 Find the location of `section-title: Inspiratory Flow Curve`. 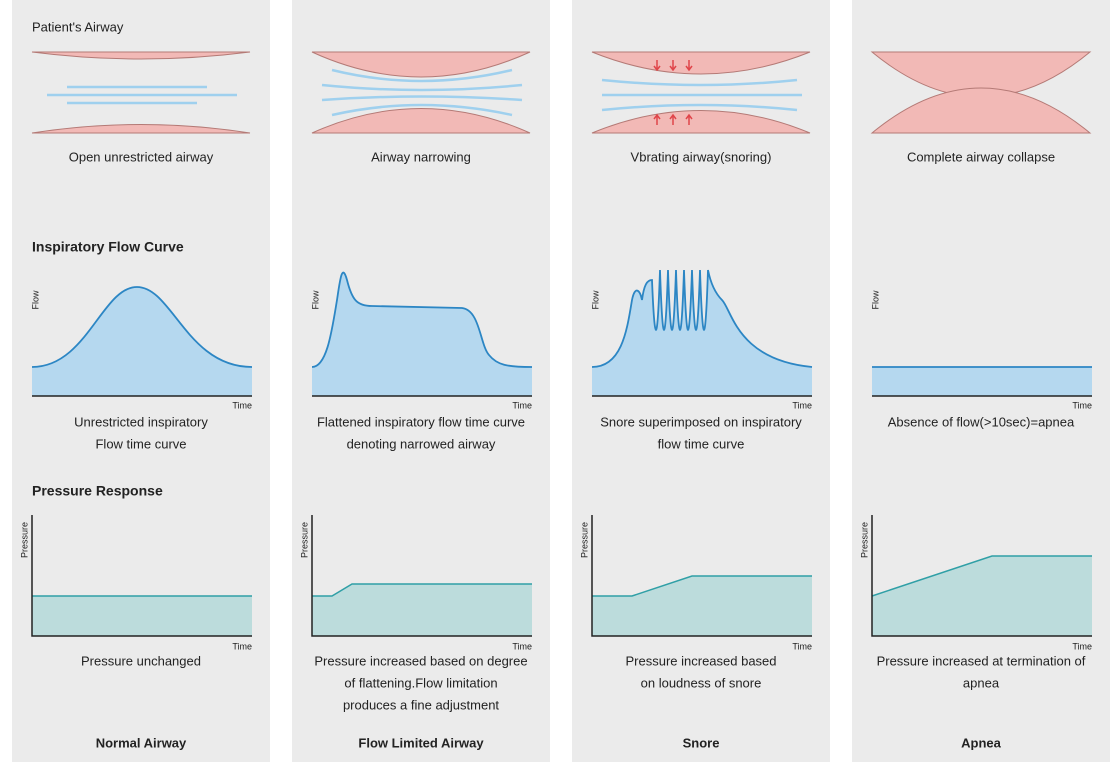

section-title: Inspiratory Flow Curve is located at coordinates (108, 247).